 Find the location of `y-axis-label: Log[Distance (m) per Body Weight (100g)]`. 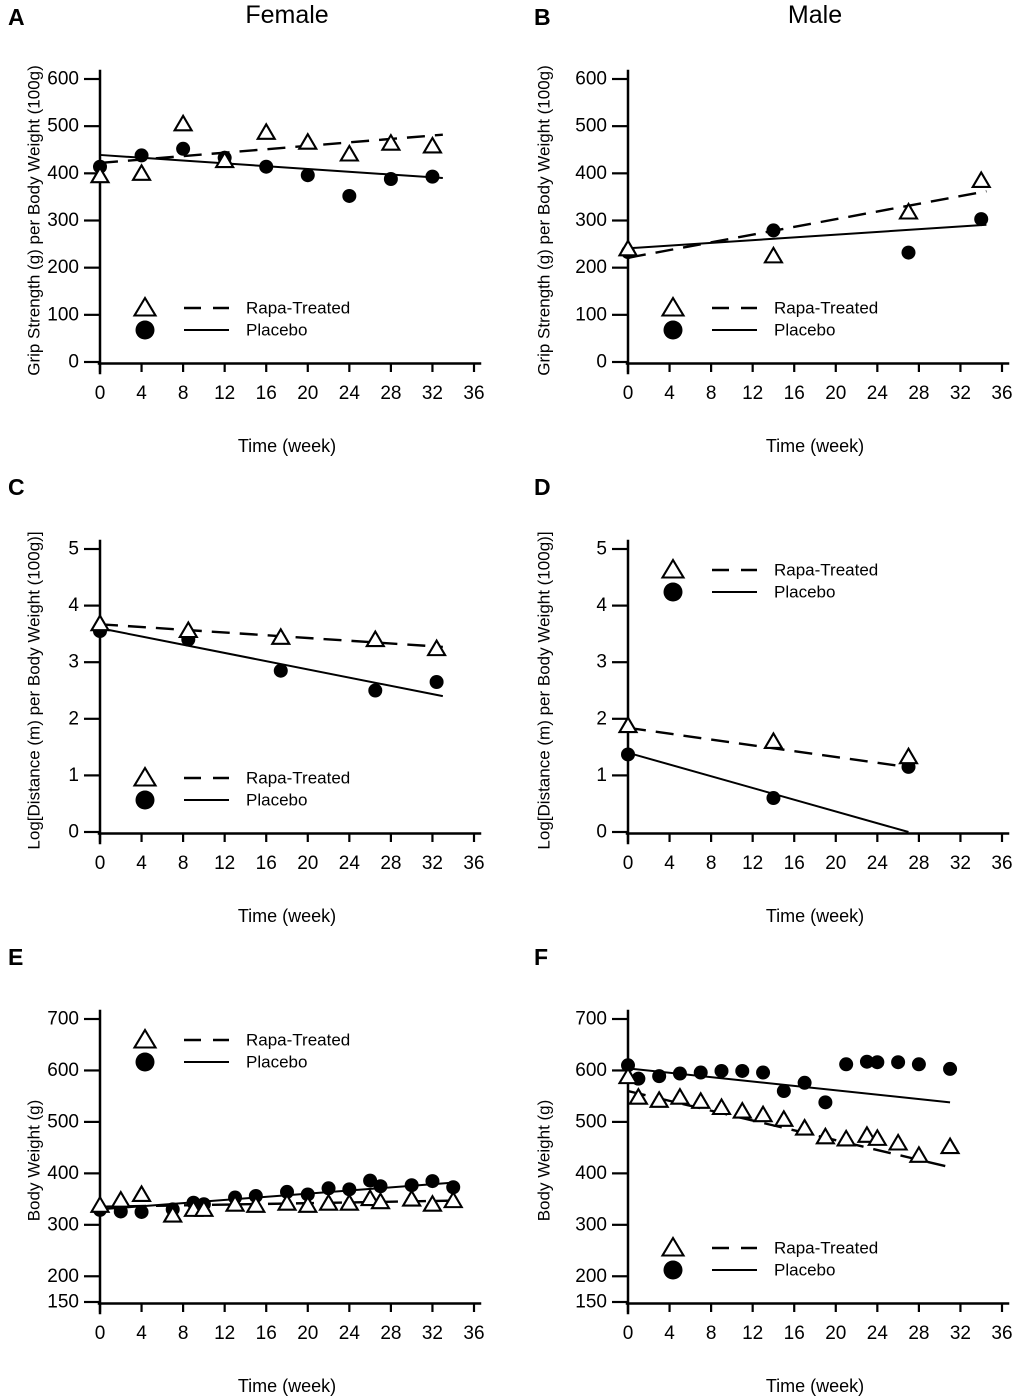

y-axis-label: Log[Distance (m) per Body Weight (100g)] is located at coordinates (34, 690).